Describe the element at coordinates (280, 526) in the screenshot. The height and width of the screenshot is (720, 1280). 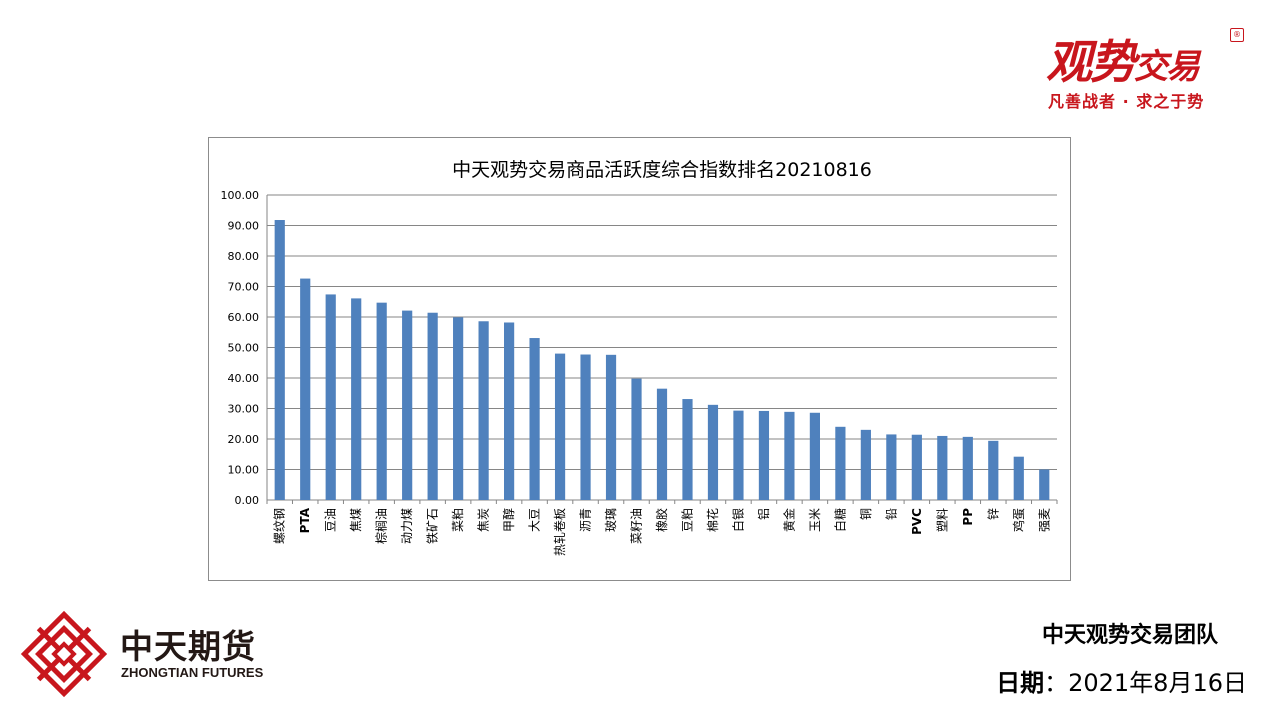
I see `x-tick-label: 螺纹钢` at that location.